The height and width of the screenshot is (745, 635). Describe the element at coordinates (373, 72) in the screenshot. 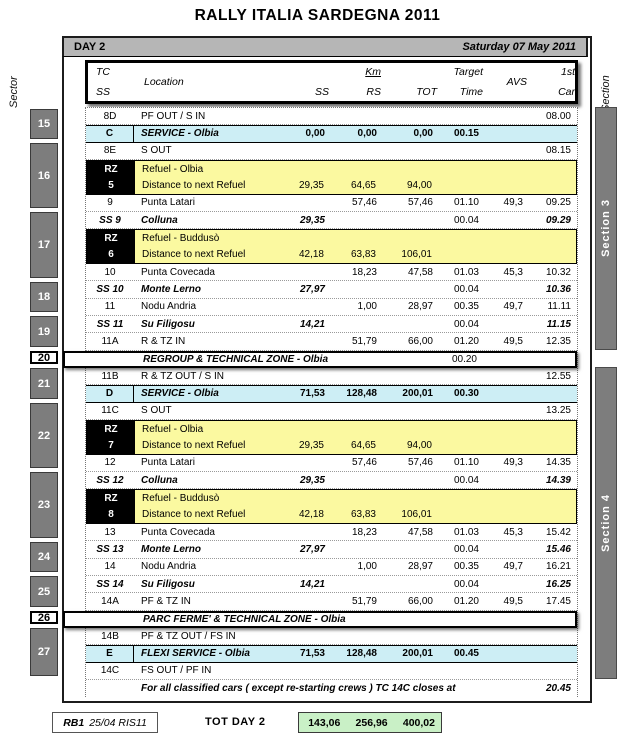

I see `header-km-label: Km` at that location.